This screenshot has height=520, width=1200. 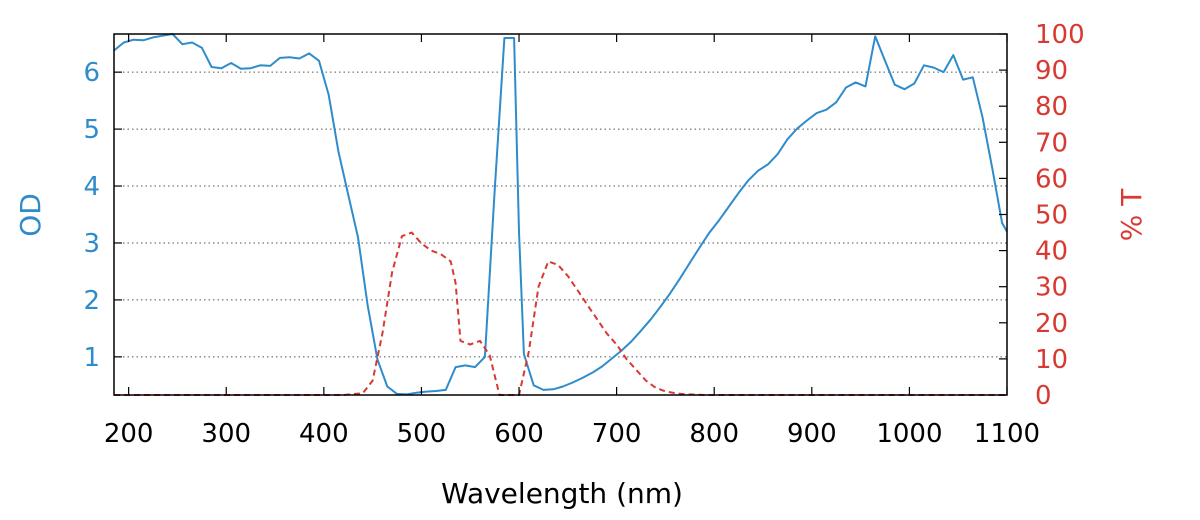 I want to click on x-axis-label: Wavelength (nm), so click(x=562, y=493).